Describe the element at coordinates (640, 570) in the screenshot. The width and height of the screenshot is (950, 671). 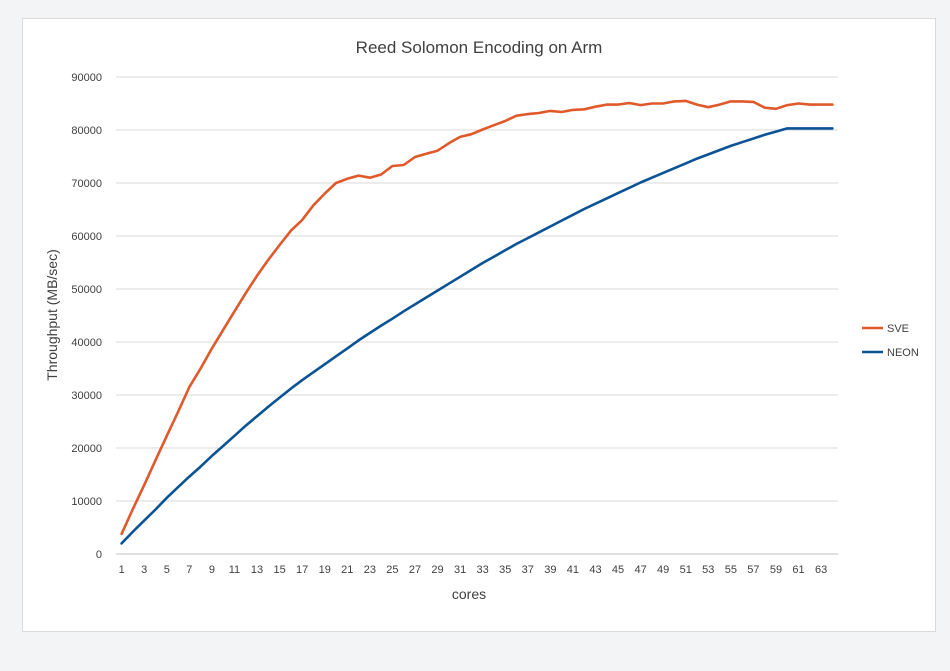
I see `x-tick-label: 47` at that location.